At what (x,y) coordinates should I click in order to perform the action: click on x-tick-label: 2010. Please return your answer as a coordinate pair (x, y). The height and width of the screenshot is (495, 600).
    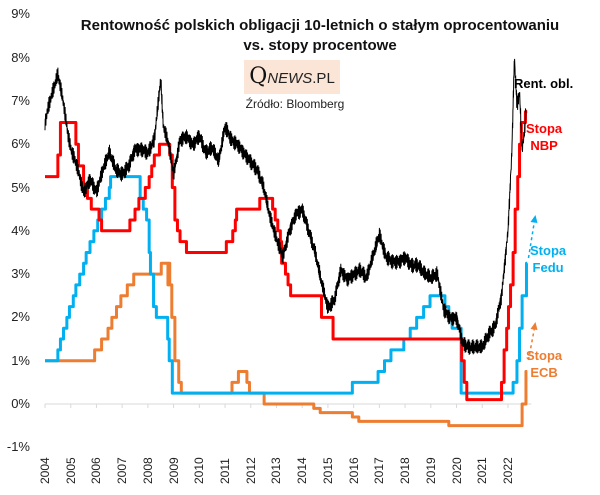
    Looking at the image, I should click on (199, 470).